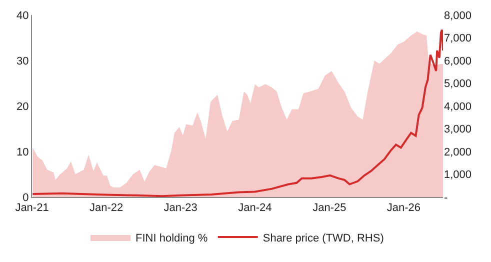 Image resolution: width=491 pixels, height=262 pixels. What do you see at coordinates (22, 16) in the screenshot?
I see `y-tick-label: 40` at bounding box center [22, 16].